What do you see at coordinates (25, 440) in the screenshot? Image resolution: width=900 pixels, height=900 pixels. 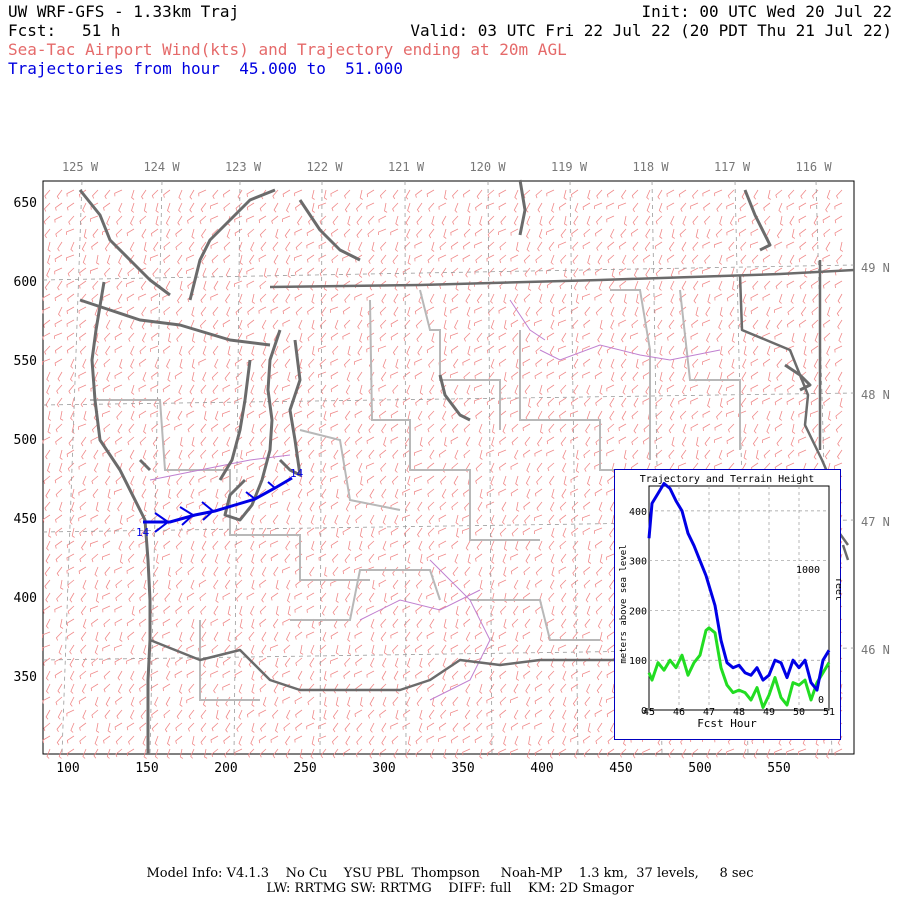 I see `y-tick-label: 500` at bounding box center [25, 440].